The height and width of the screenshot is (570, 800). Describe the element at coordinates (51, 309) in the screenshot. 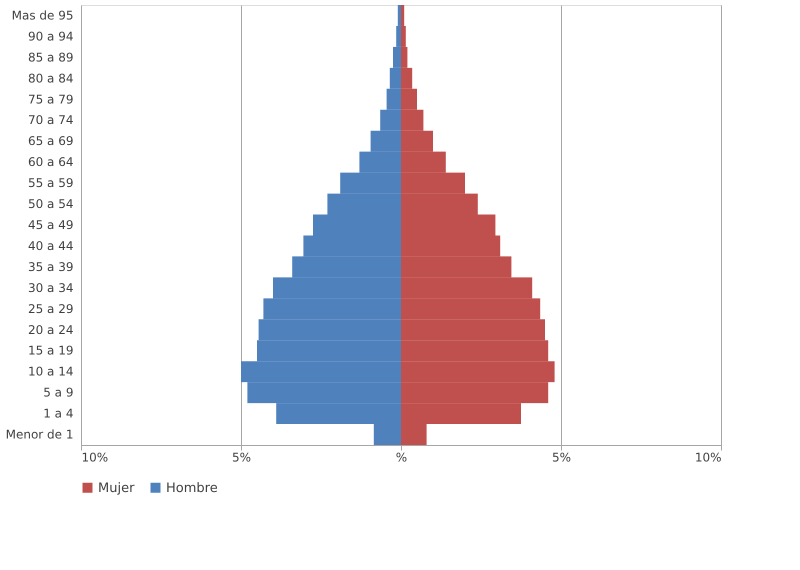

I see `y-tick-label: 25 a 29` at that location.